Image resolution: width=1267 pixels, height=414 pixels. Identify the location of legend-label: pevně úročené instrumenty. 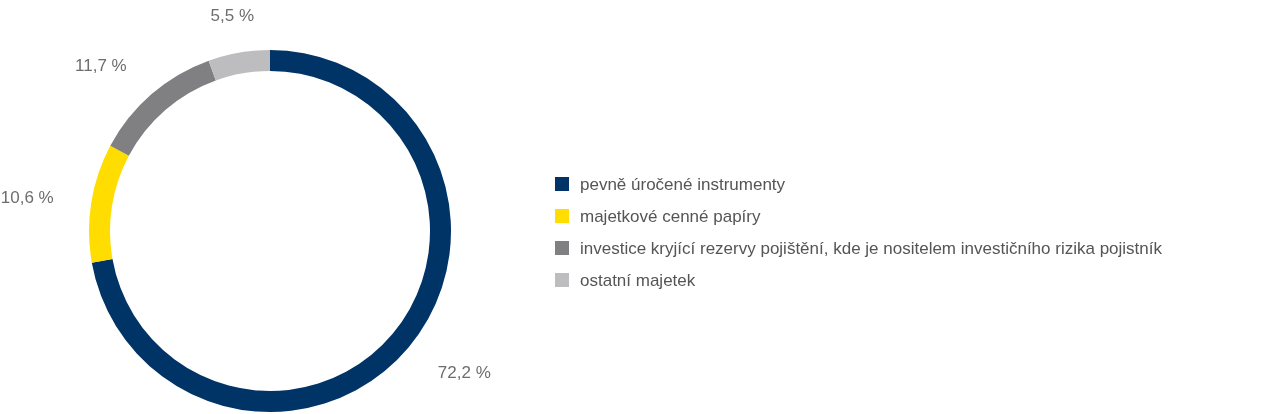
(683, 184).